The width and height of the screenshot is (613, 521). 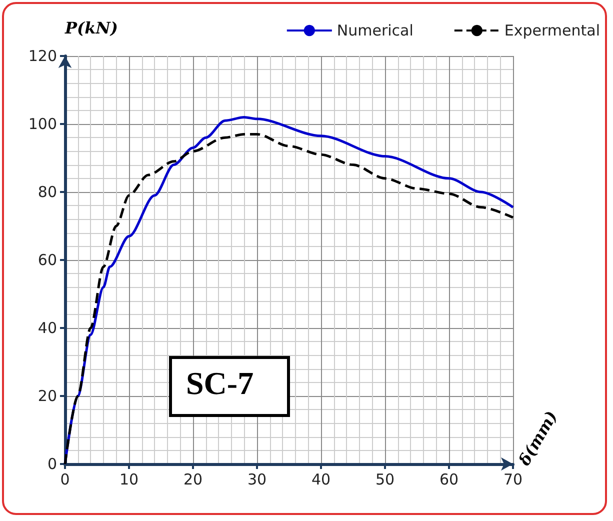 What do you see at coordinates (47, 328) in the screenshot?
I see `y-tick-label: 40` at bounding box center [47, 328].